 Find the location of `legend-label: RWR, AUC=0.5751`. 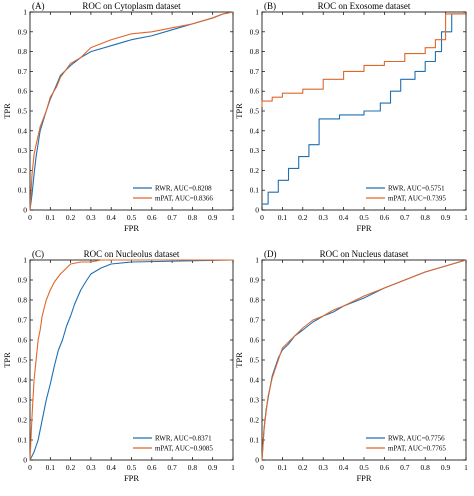

legend-label: RWR, AUC=0.5751 is located at coordinates (416, 189).